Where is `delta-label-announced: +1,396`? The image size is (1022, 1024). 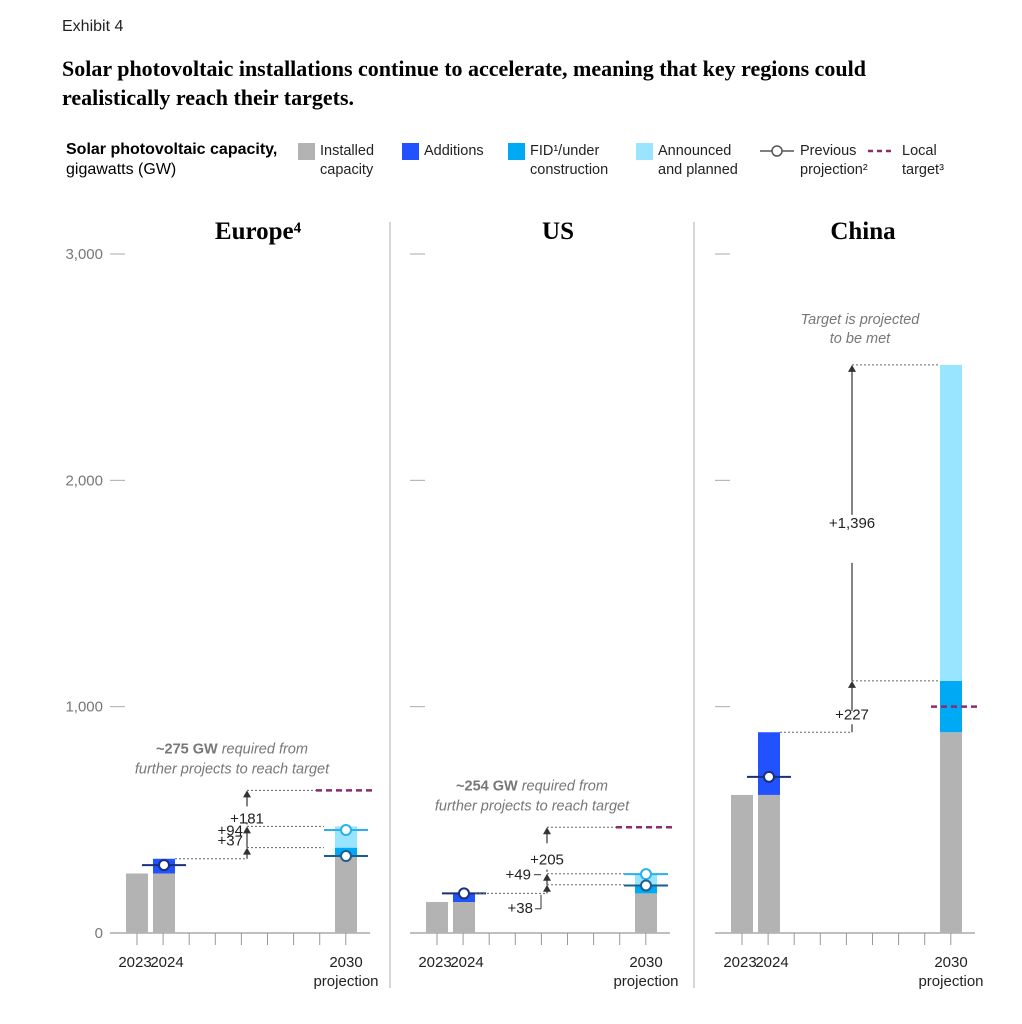
delta-label-announced: +1,396 is located at coordinates (852, 523).